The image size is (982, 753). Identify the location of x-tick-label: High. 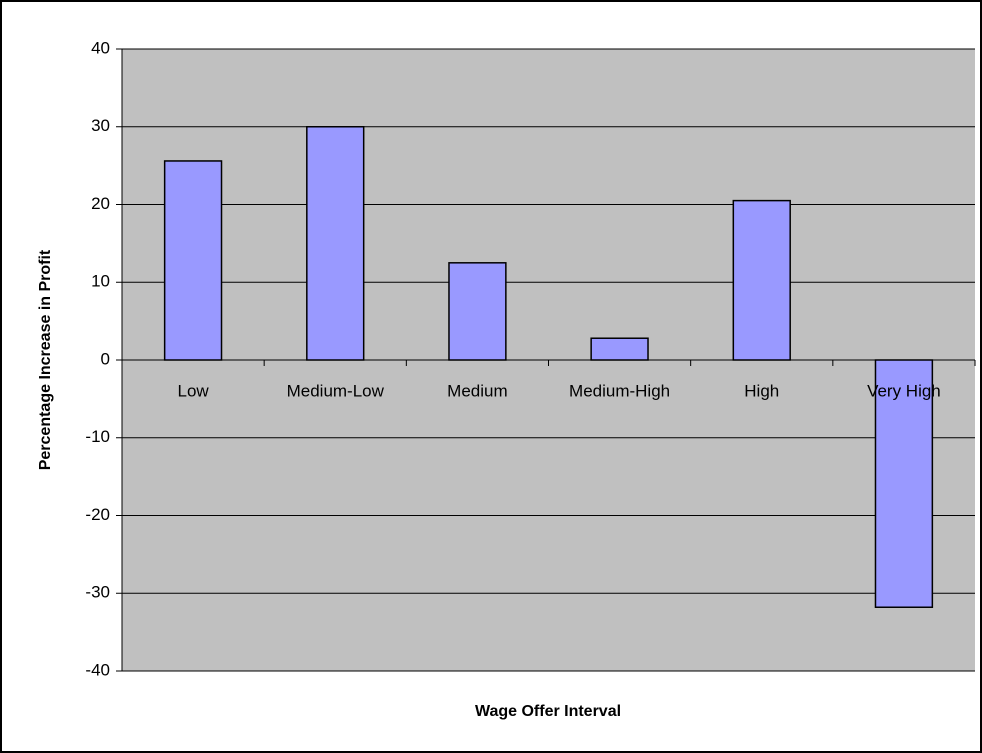
(761, 390).